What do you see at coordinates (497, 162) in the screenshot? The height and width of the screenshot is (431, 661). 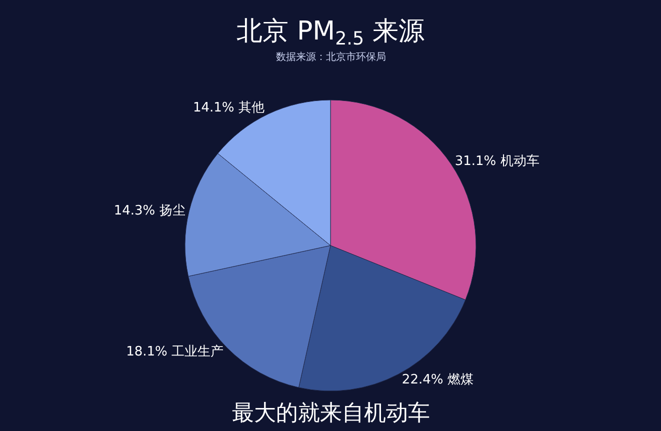 I see `slice-label: 31.1% 机动车` at bounding box center [497, 162].